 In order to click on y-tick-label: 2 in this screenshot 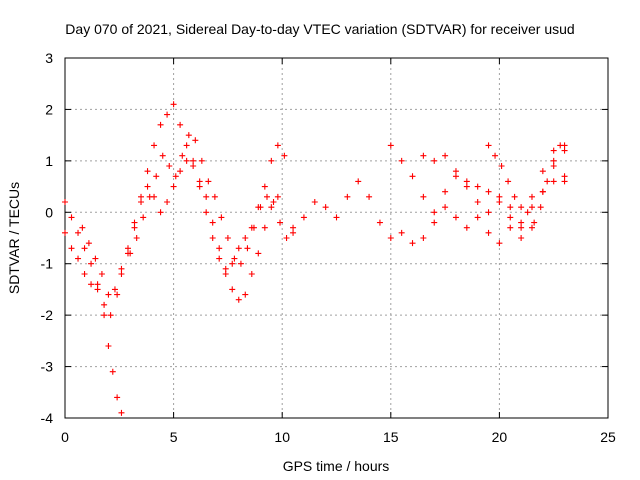, I will do `click(49, 109)`.